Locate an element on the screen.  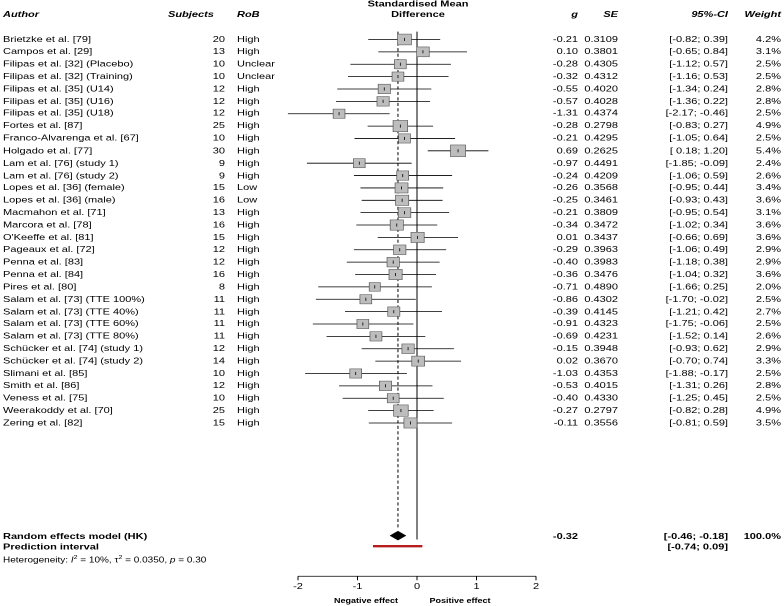
study-ci: [-0.81; 0.59] is located at coordinates (698, 423).